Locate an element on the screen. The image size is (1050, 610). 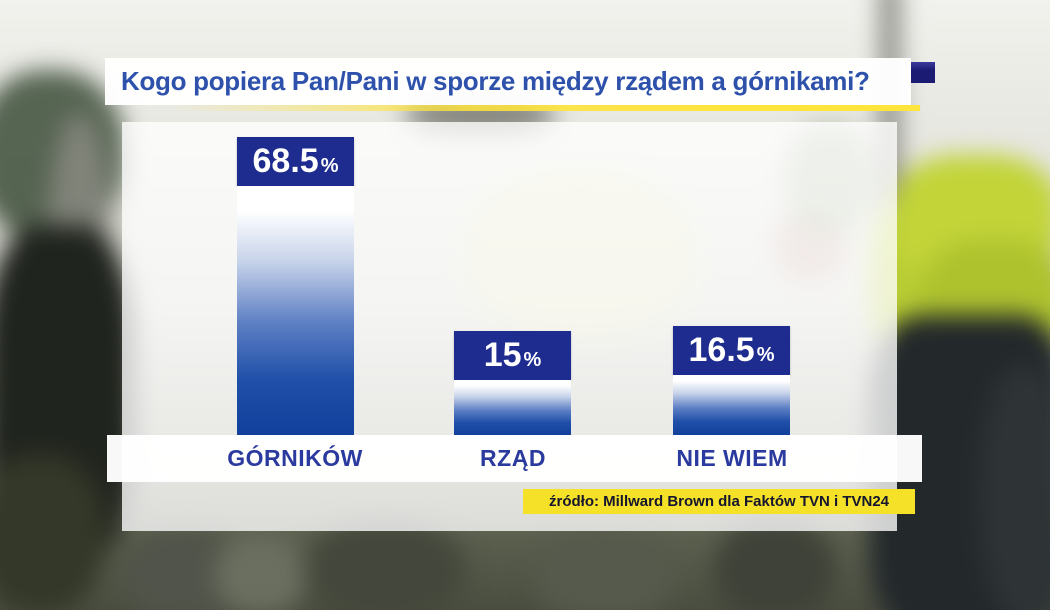
category-label-rzad: RZĄD is located at coordinates (513, 458).